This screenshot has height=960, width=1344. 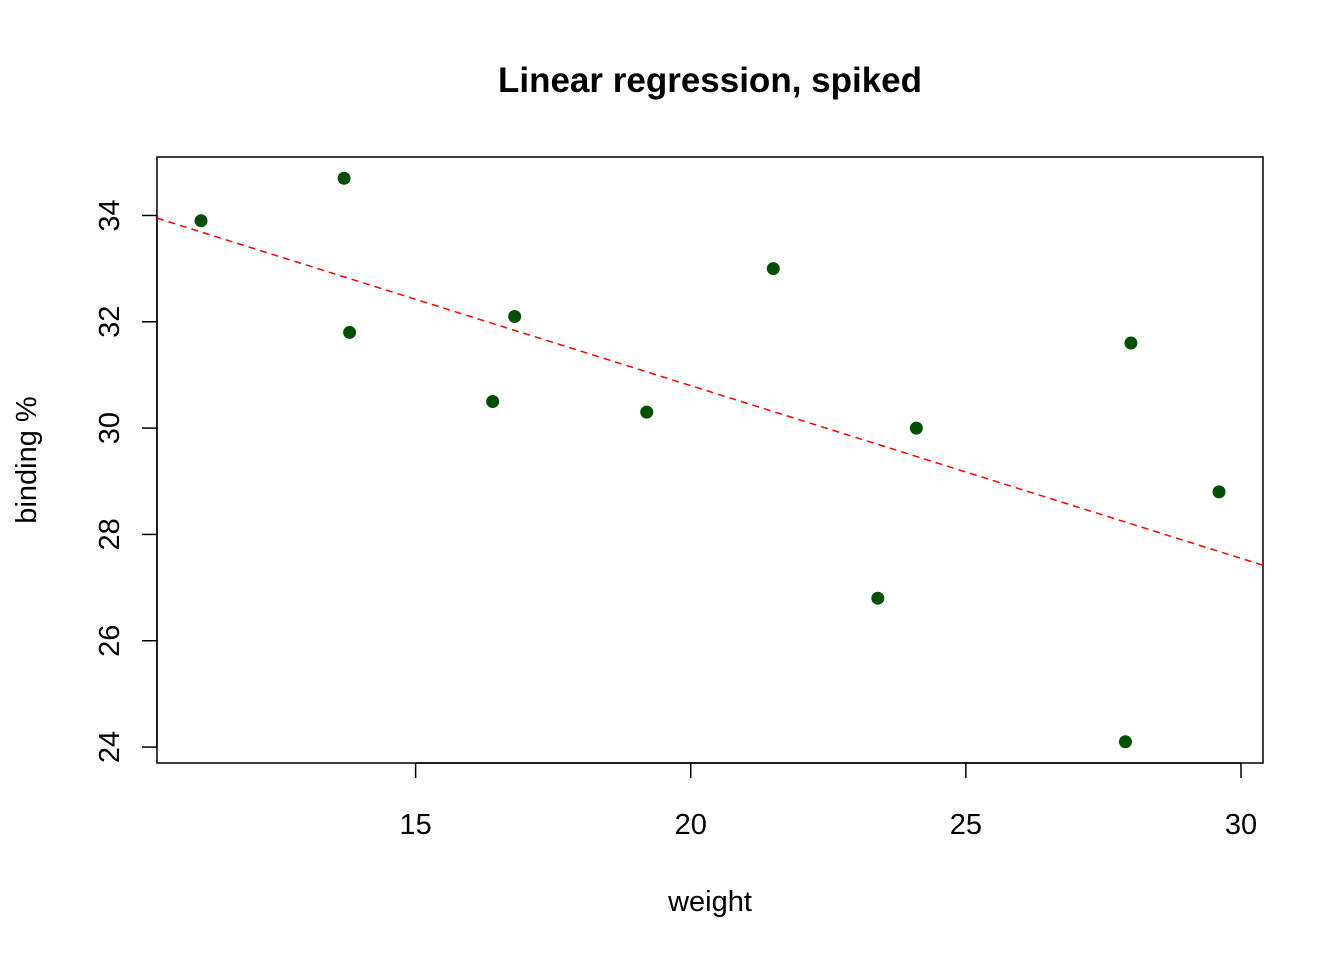 I want to click on y-axis: 24 26 28 30 32 34, so click(x=126, y=481).